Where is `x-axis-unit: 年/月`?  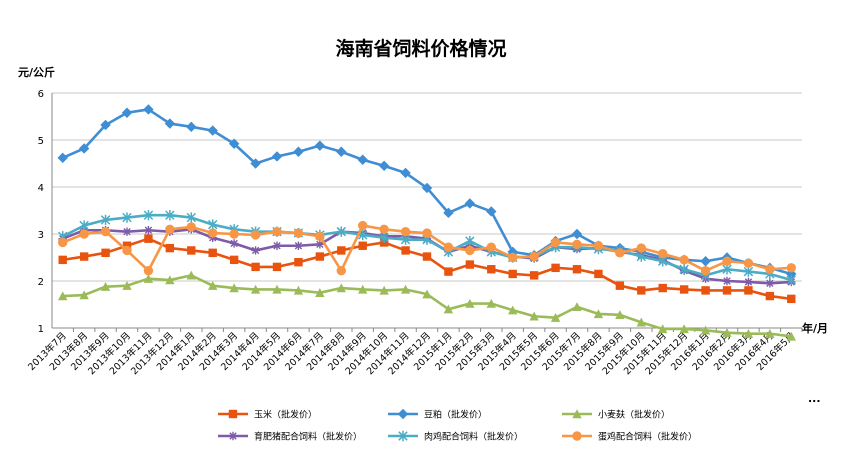 x-axis-unit: 年/月 is located at coordinates (815, 328).